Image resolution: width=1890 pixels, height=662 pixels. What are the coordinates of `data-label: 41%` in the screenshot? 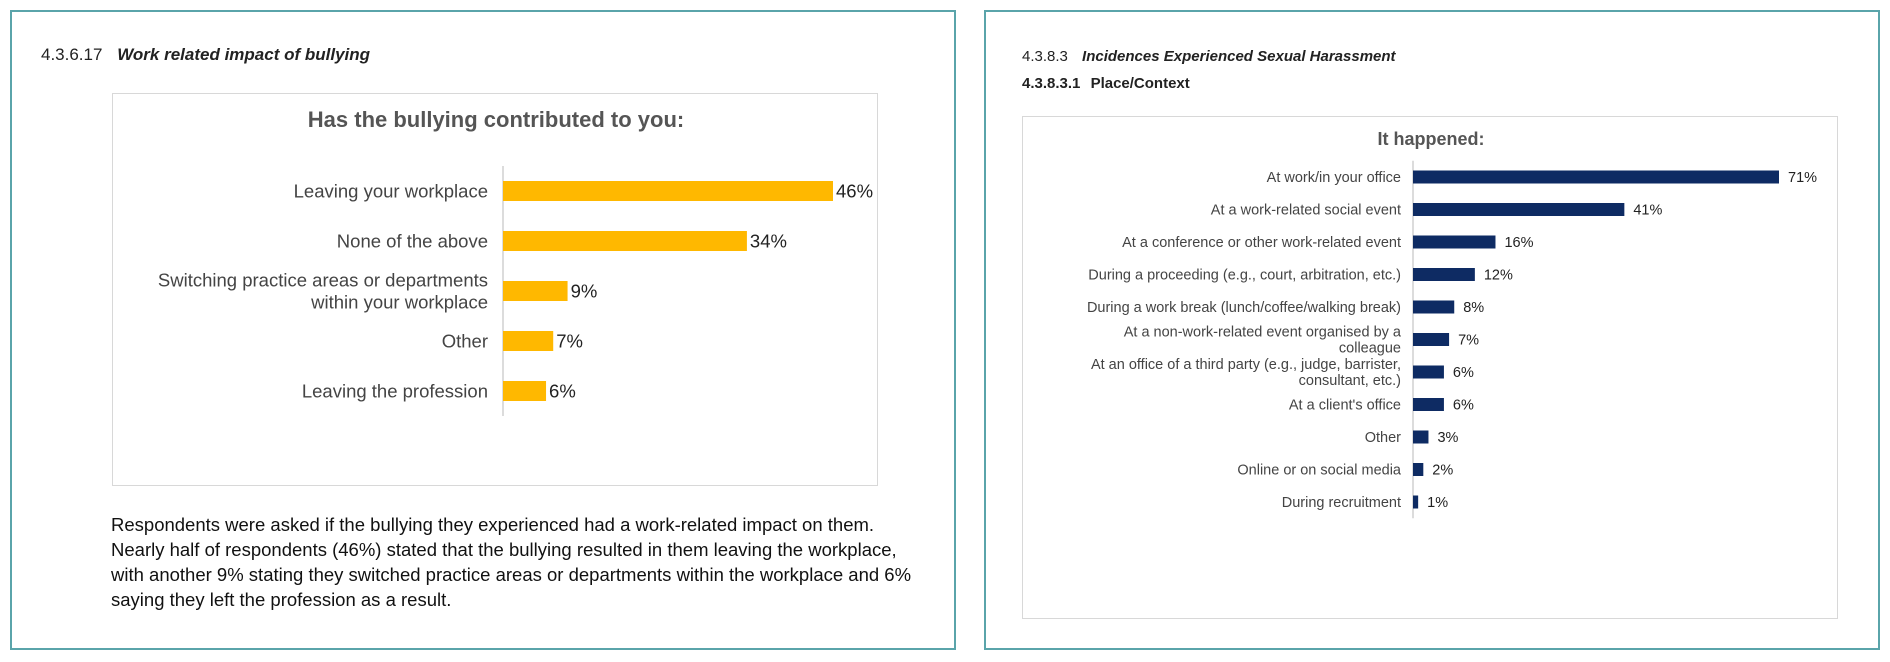 It's located at (1647, 211).